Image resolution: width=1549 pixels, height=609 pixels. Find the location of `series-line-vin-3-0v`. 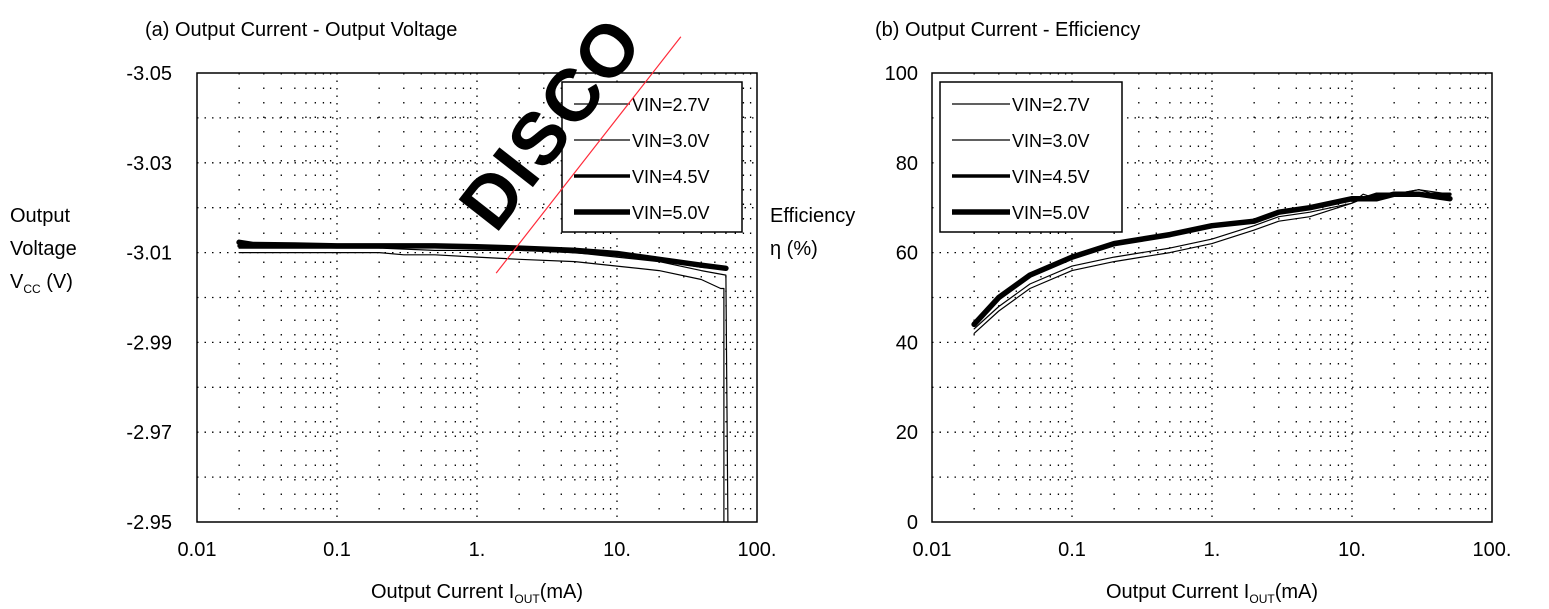

series-line-vin-3-0v is located at coordinates (483, 385).